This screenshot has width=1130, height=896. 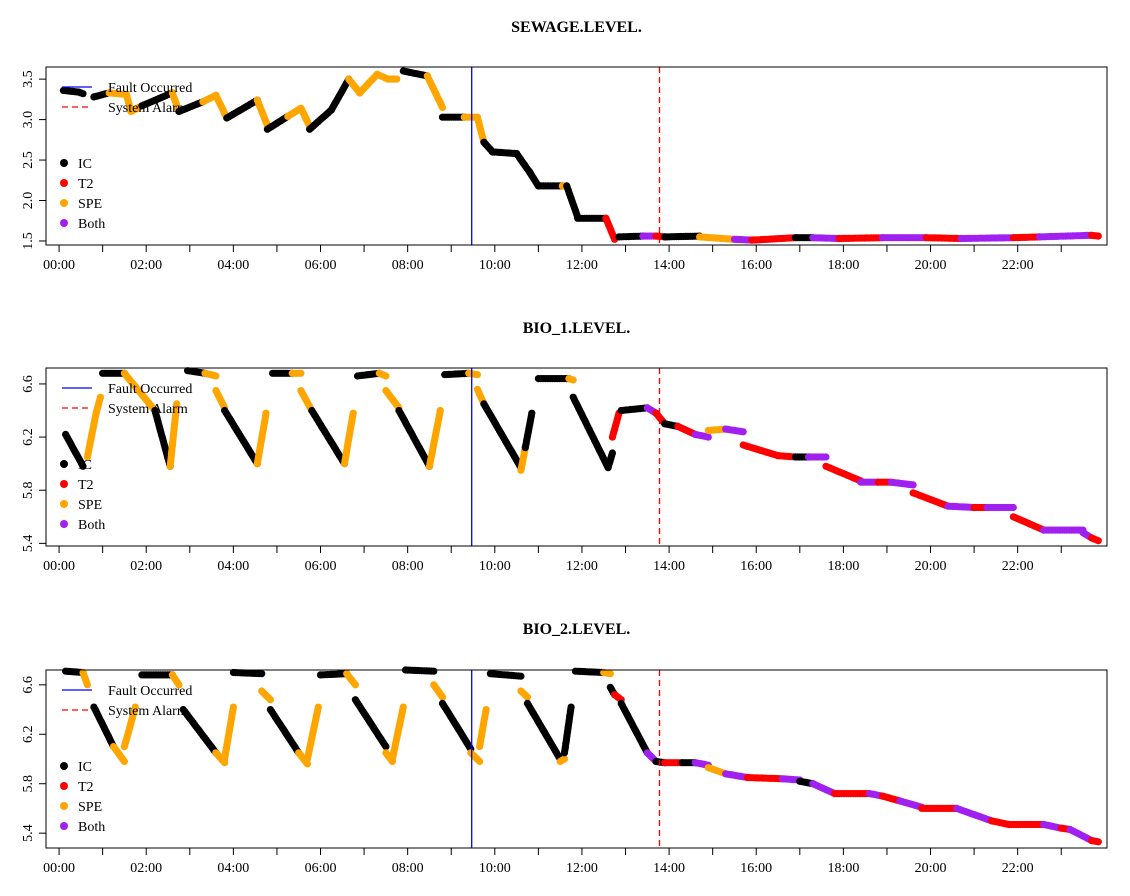 I want to click on chart-title: BIO_2.LEVEL., so click(x=577, y=629).